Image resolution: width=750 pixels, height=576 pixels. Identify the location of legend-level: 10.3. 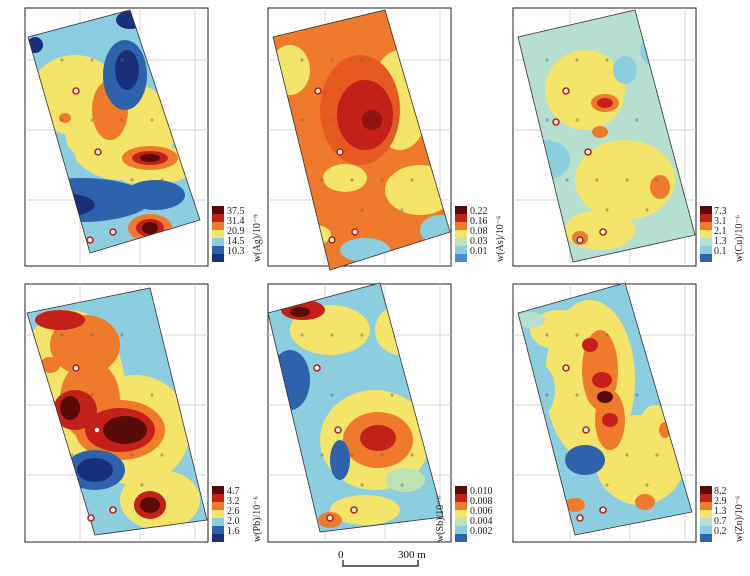
(236, 251).